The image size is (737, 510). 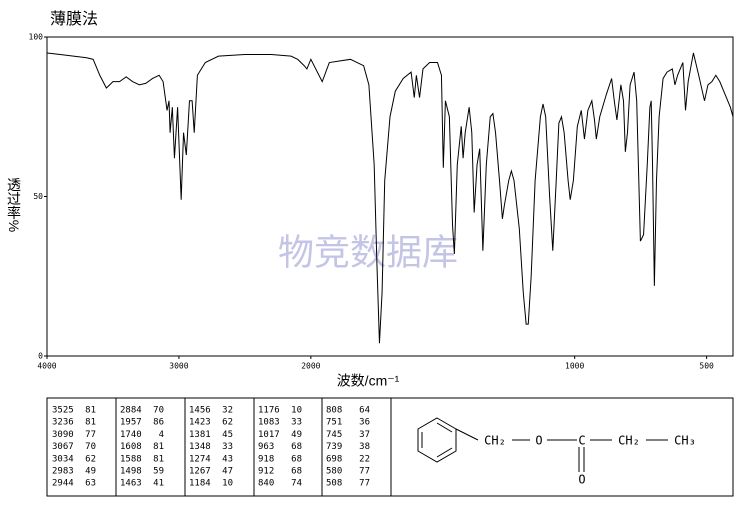 What do you see at coordinates (40, 356) in the screenshot?
I see `y-tick-label: 0` at bounding box center [40, 356].